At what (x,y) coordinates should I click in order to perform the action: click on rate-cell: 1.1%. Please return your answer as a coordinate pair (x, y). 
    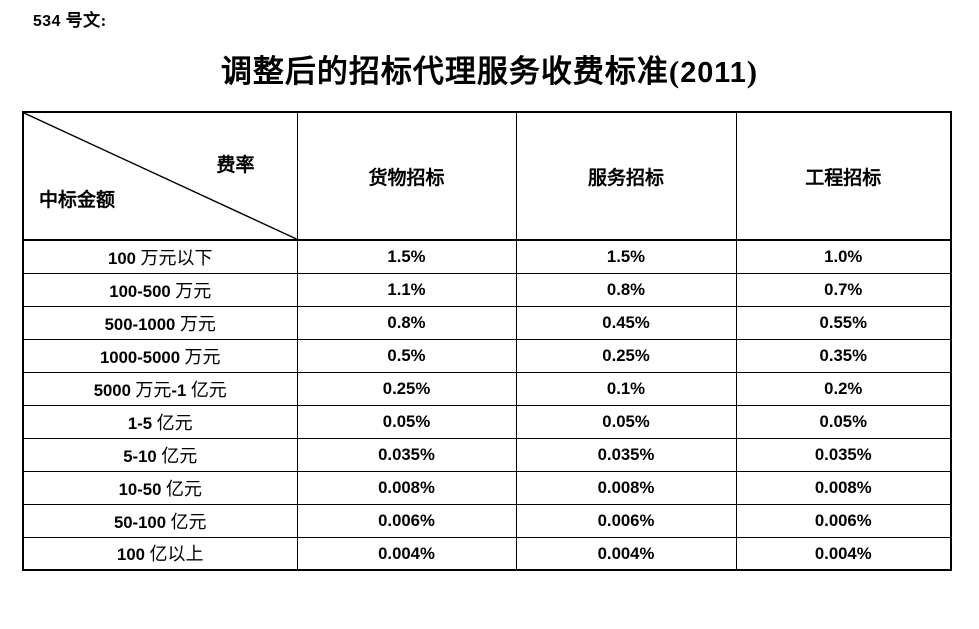
    Looking at the image, I should click on (406, 289).